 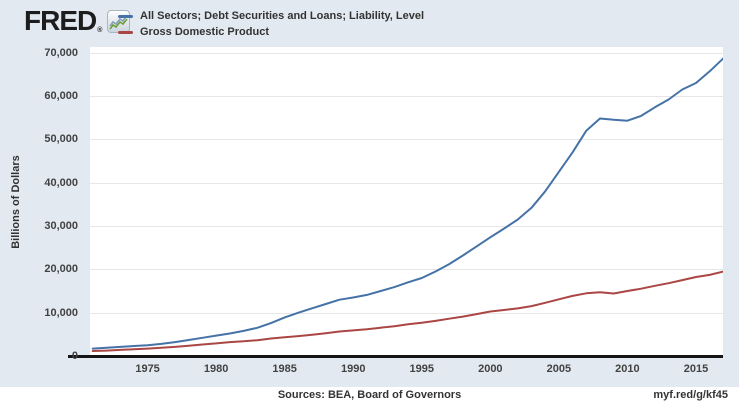 I want to click on legend-label-gdp: Gross Domestic Product, so click(x=204, y=32).